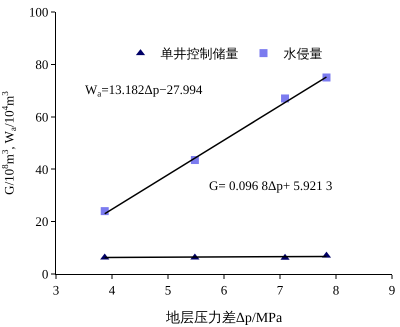 The height and width of the screenshot is (327, 400). What do you see at coordinates (38, 12) in the screenshot?
I see `y-tick-label: 100` at bounding box center [38, 12].